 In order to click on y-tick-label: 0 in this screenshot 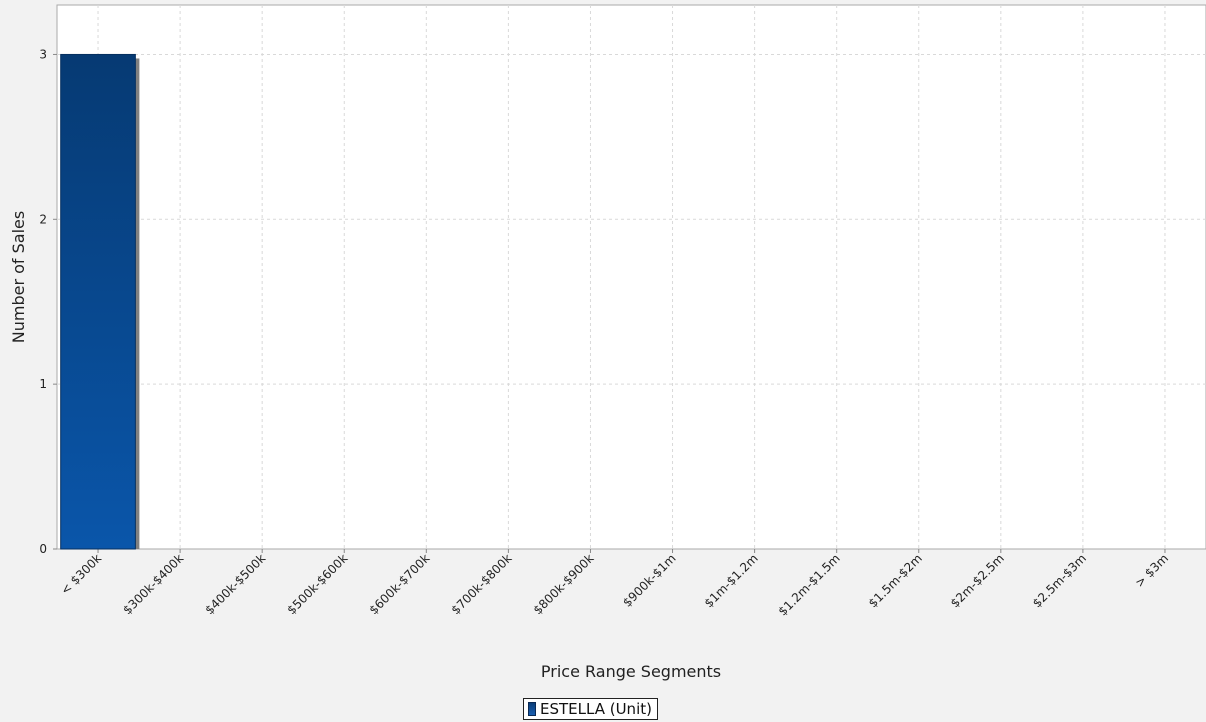, I will do `click(43, 549)`.